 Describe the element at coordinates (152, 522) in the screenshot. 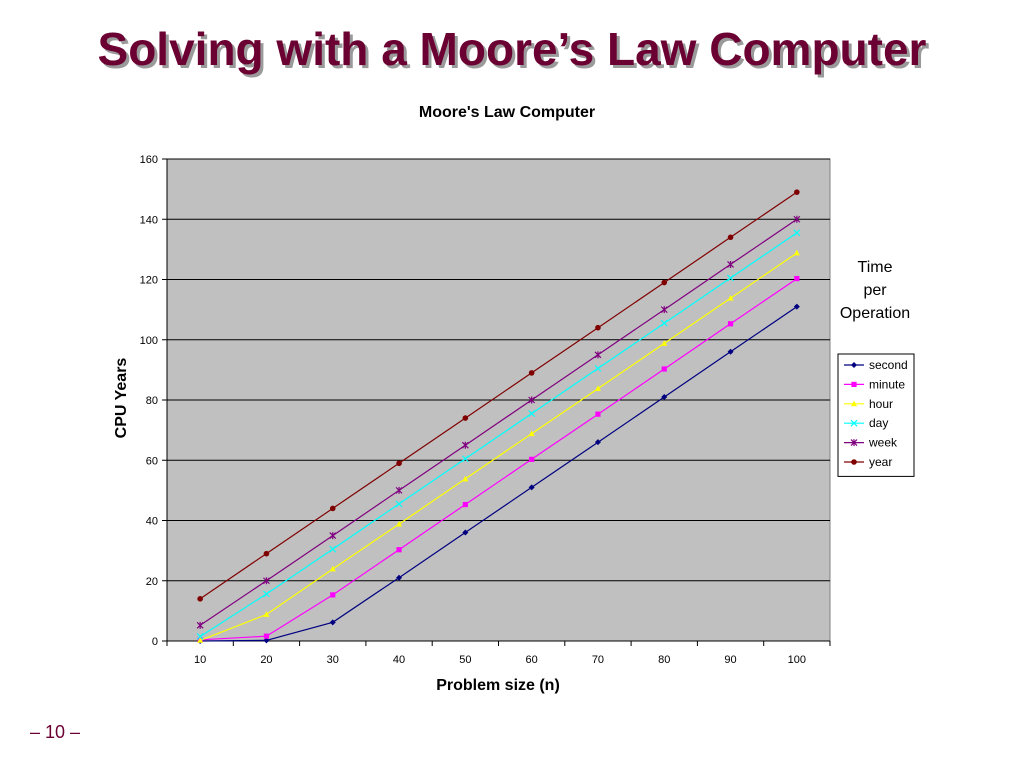

I see `y-tick-label: 40` at that location.